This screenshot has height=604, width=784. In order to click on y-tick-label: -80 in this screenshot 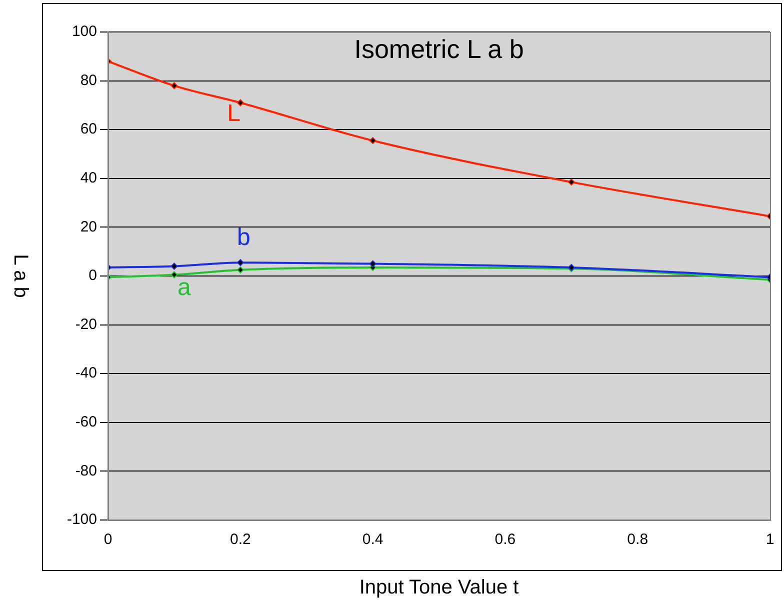, I will do `click(86, 471)`.